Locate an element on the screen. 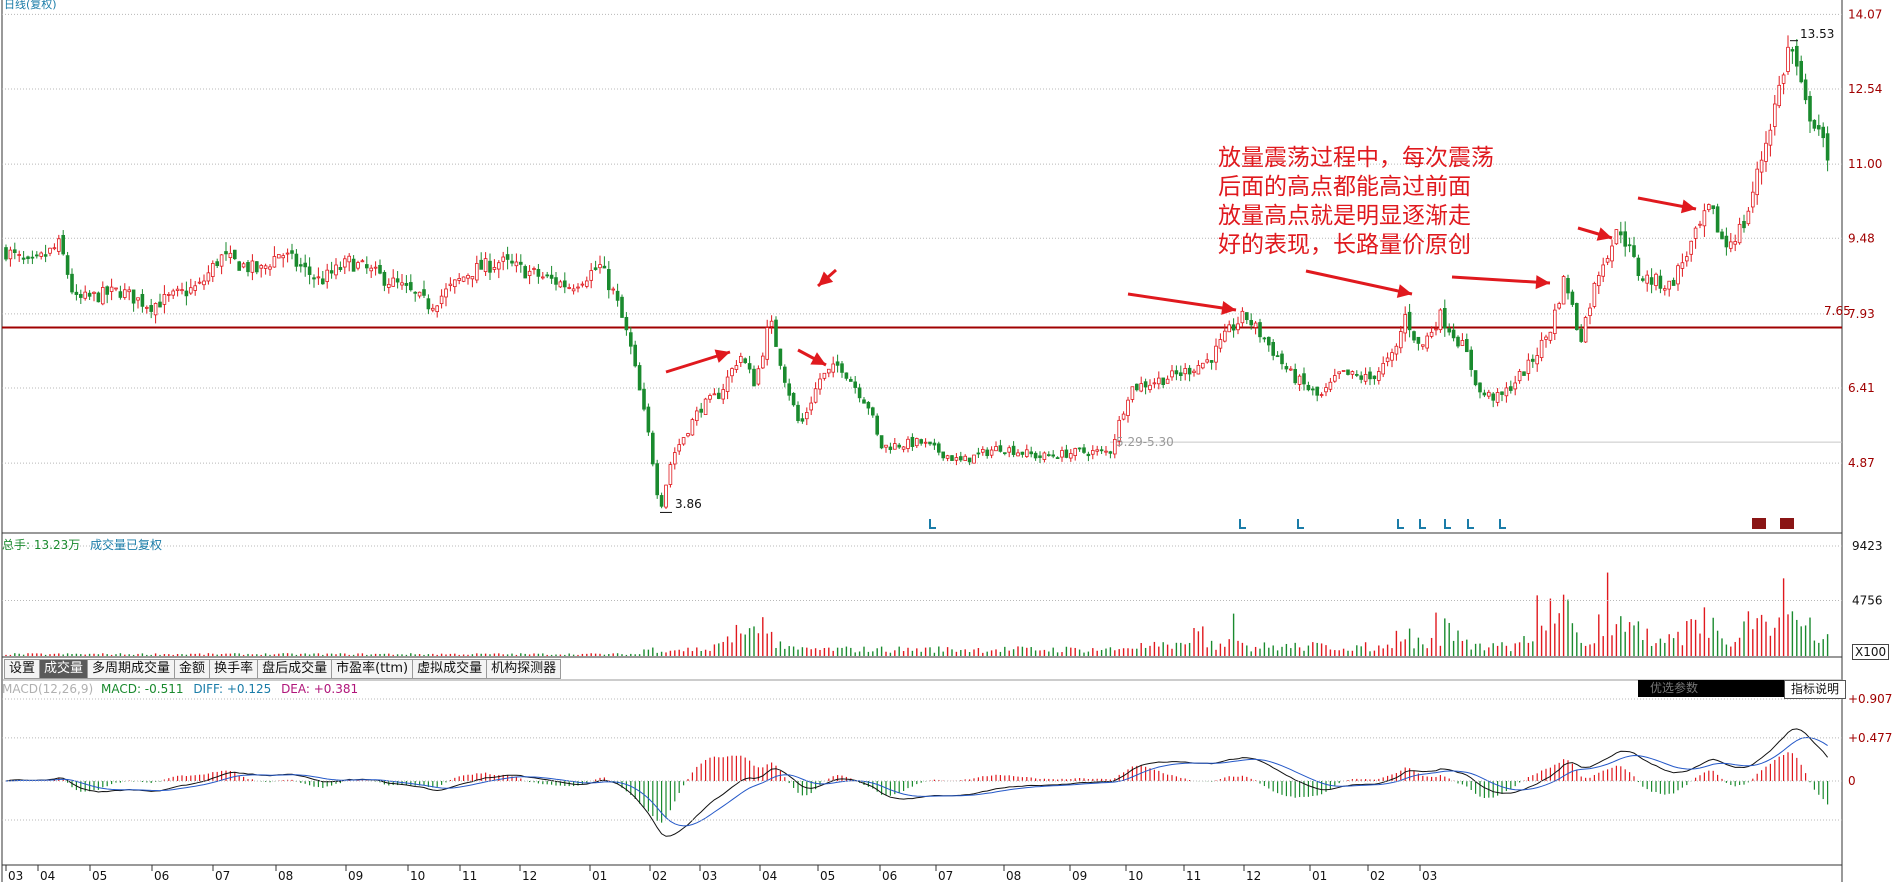 This screenshot has height=882, width=1892. chart-title: 日线(复权) is located at coordinates (30, 5).